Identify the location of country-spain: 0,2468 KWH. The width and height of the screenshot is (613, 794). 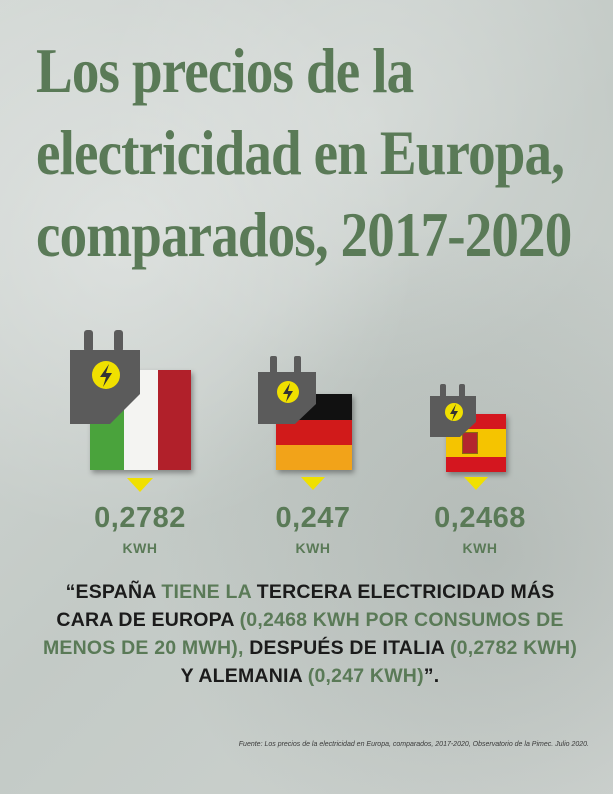
(480, 472).